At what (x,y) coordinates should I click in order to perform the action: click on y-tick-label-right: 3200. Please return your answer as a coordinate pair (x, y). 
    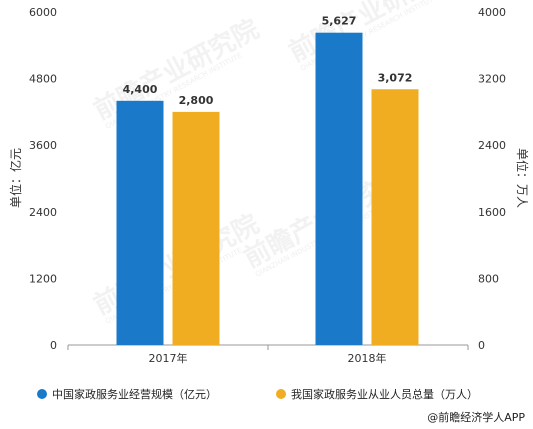
    Looking at the image, I should click on (492, 79).